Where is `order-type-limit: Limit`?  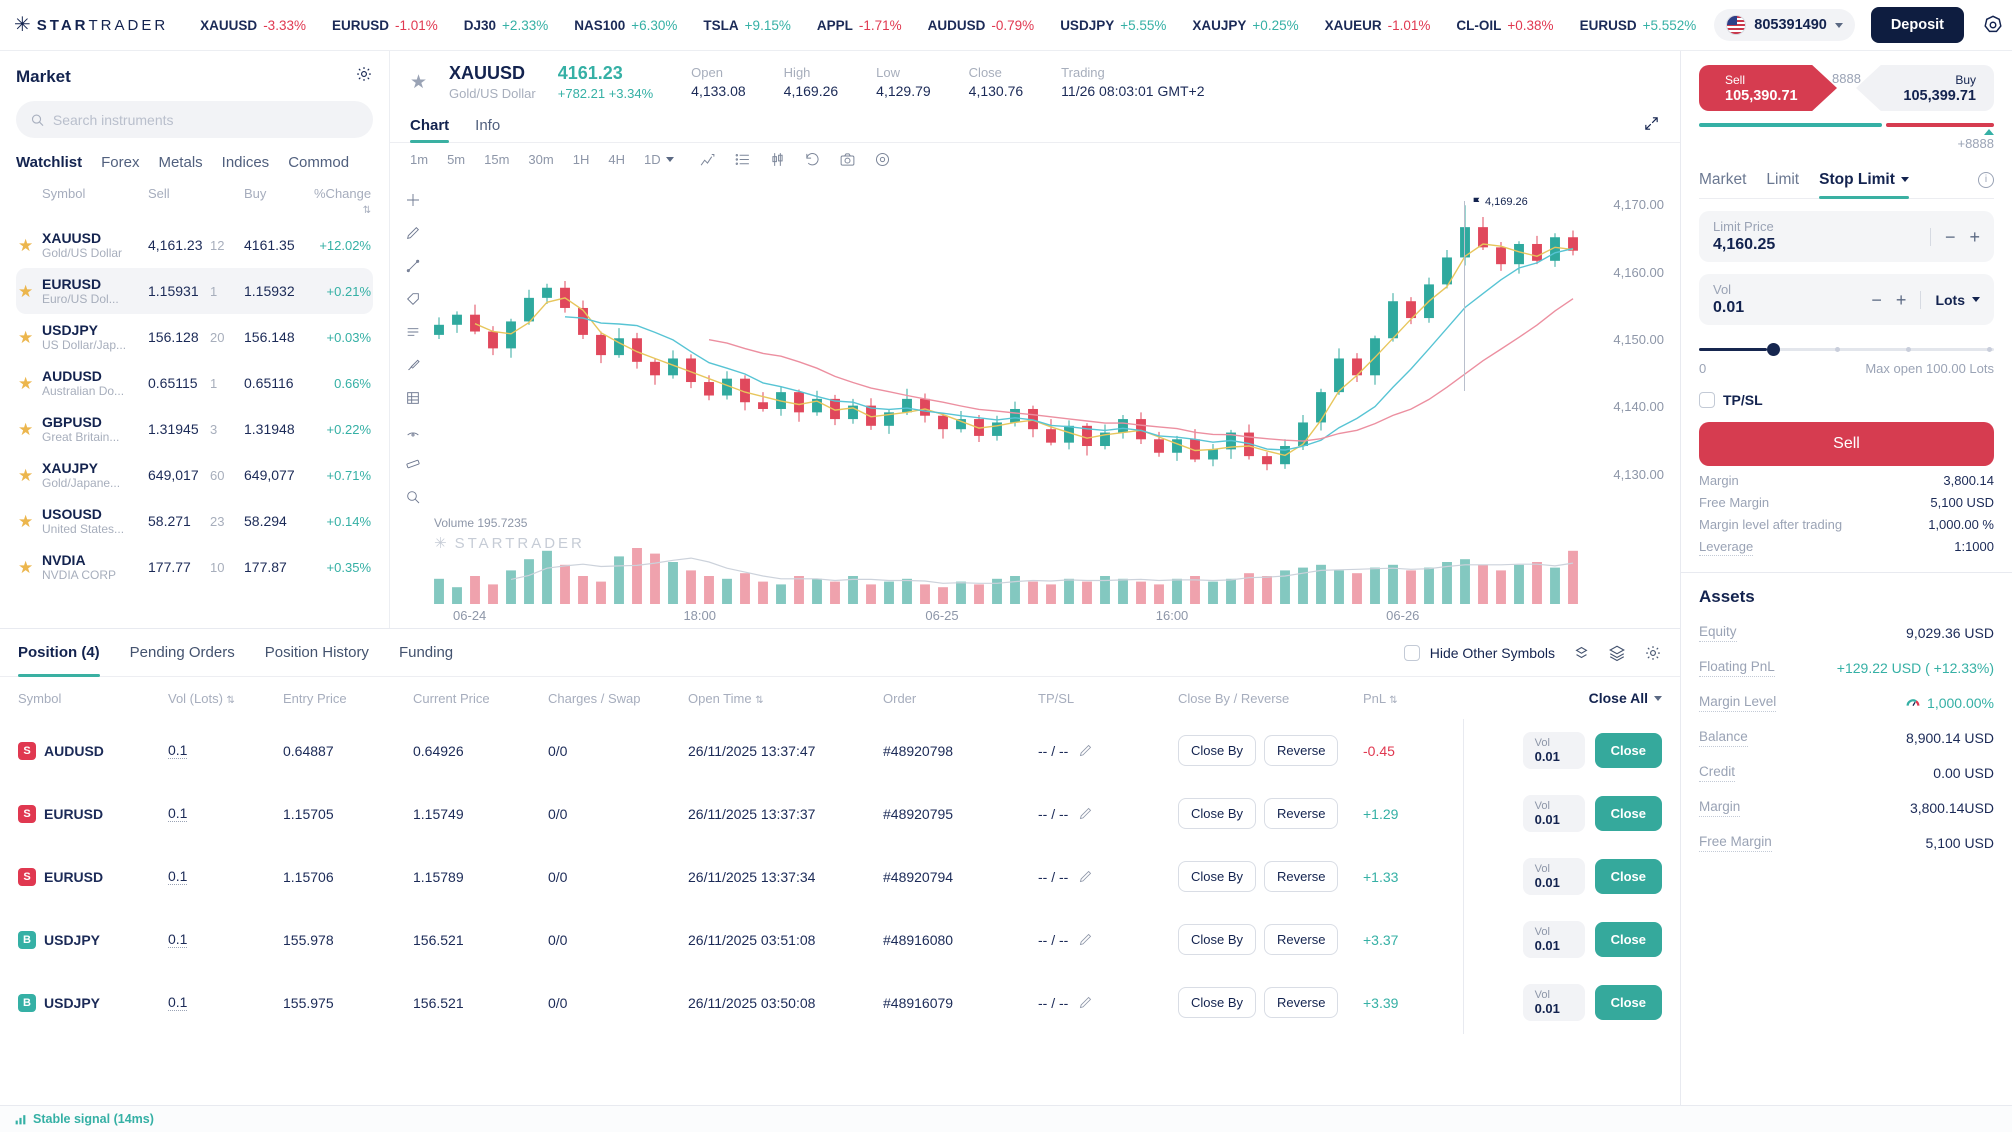 order-type-limit: Limit is located at coordinates (1783, 179).